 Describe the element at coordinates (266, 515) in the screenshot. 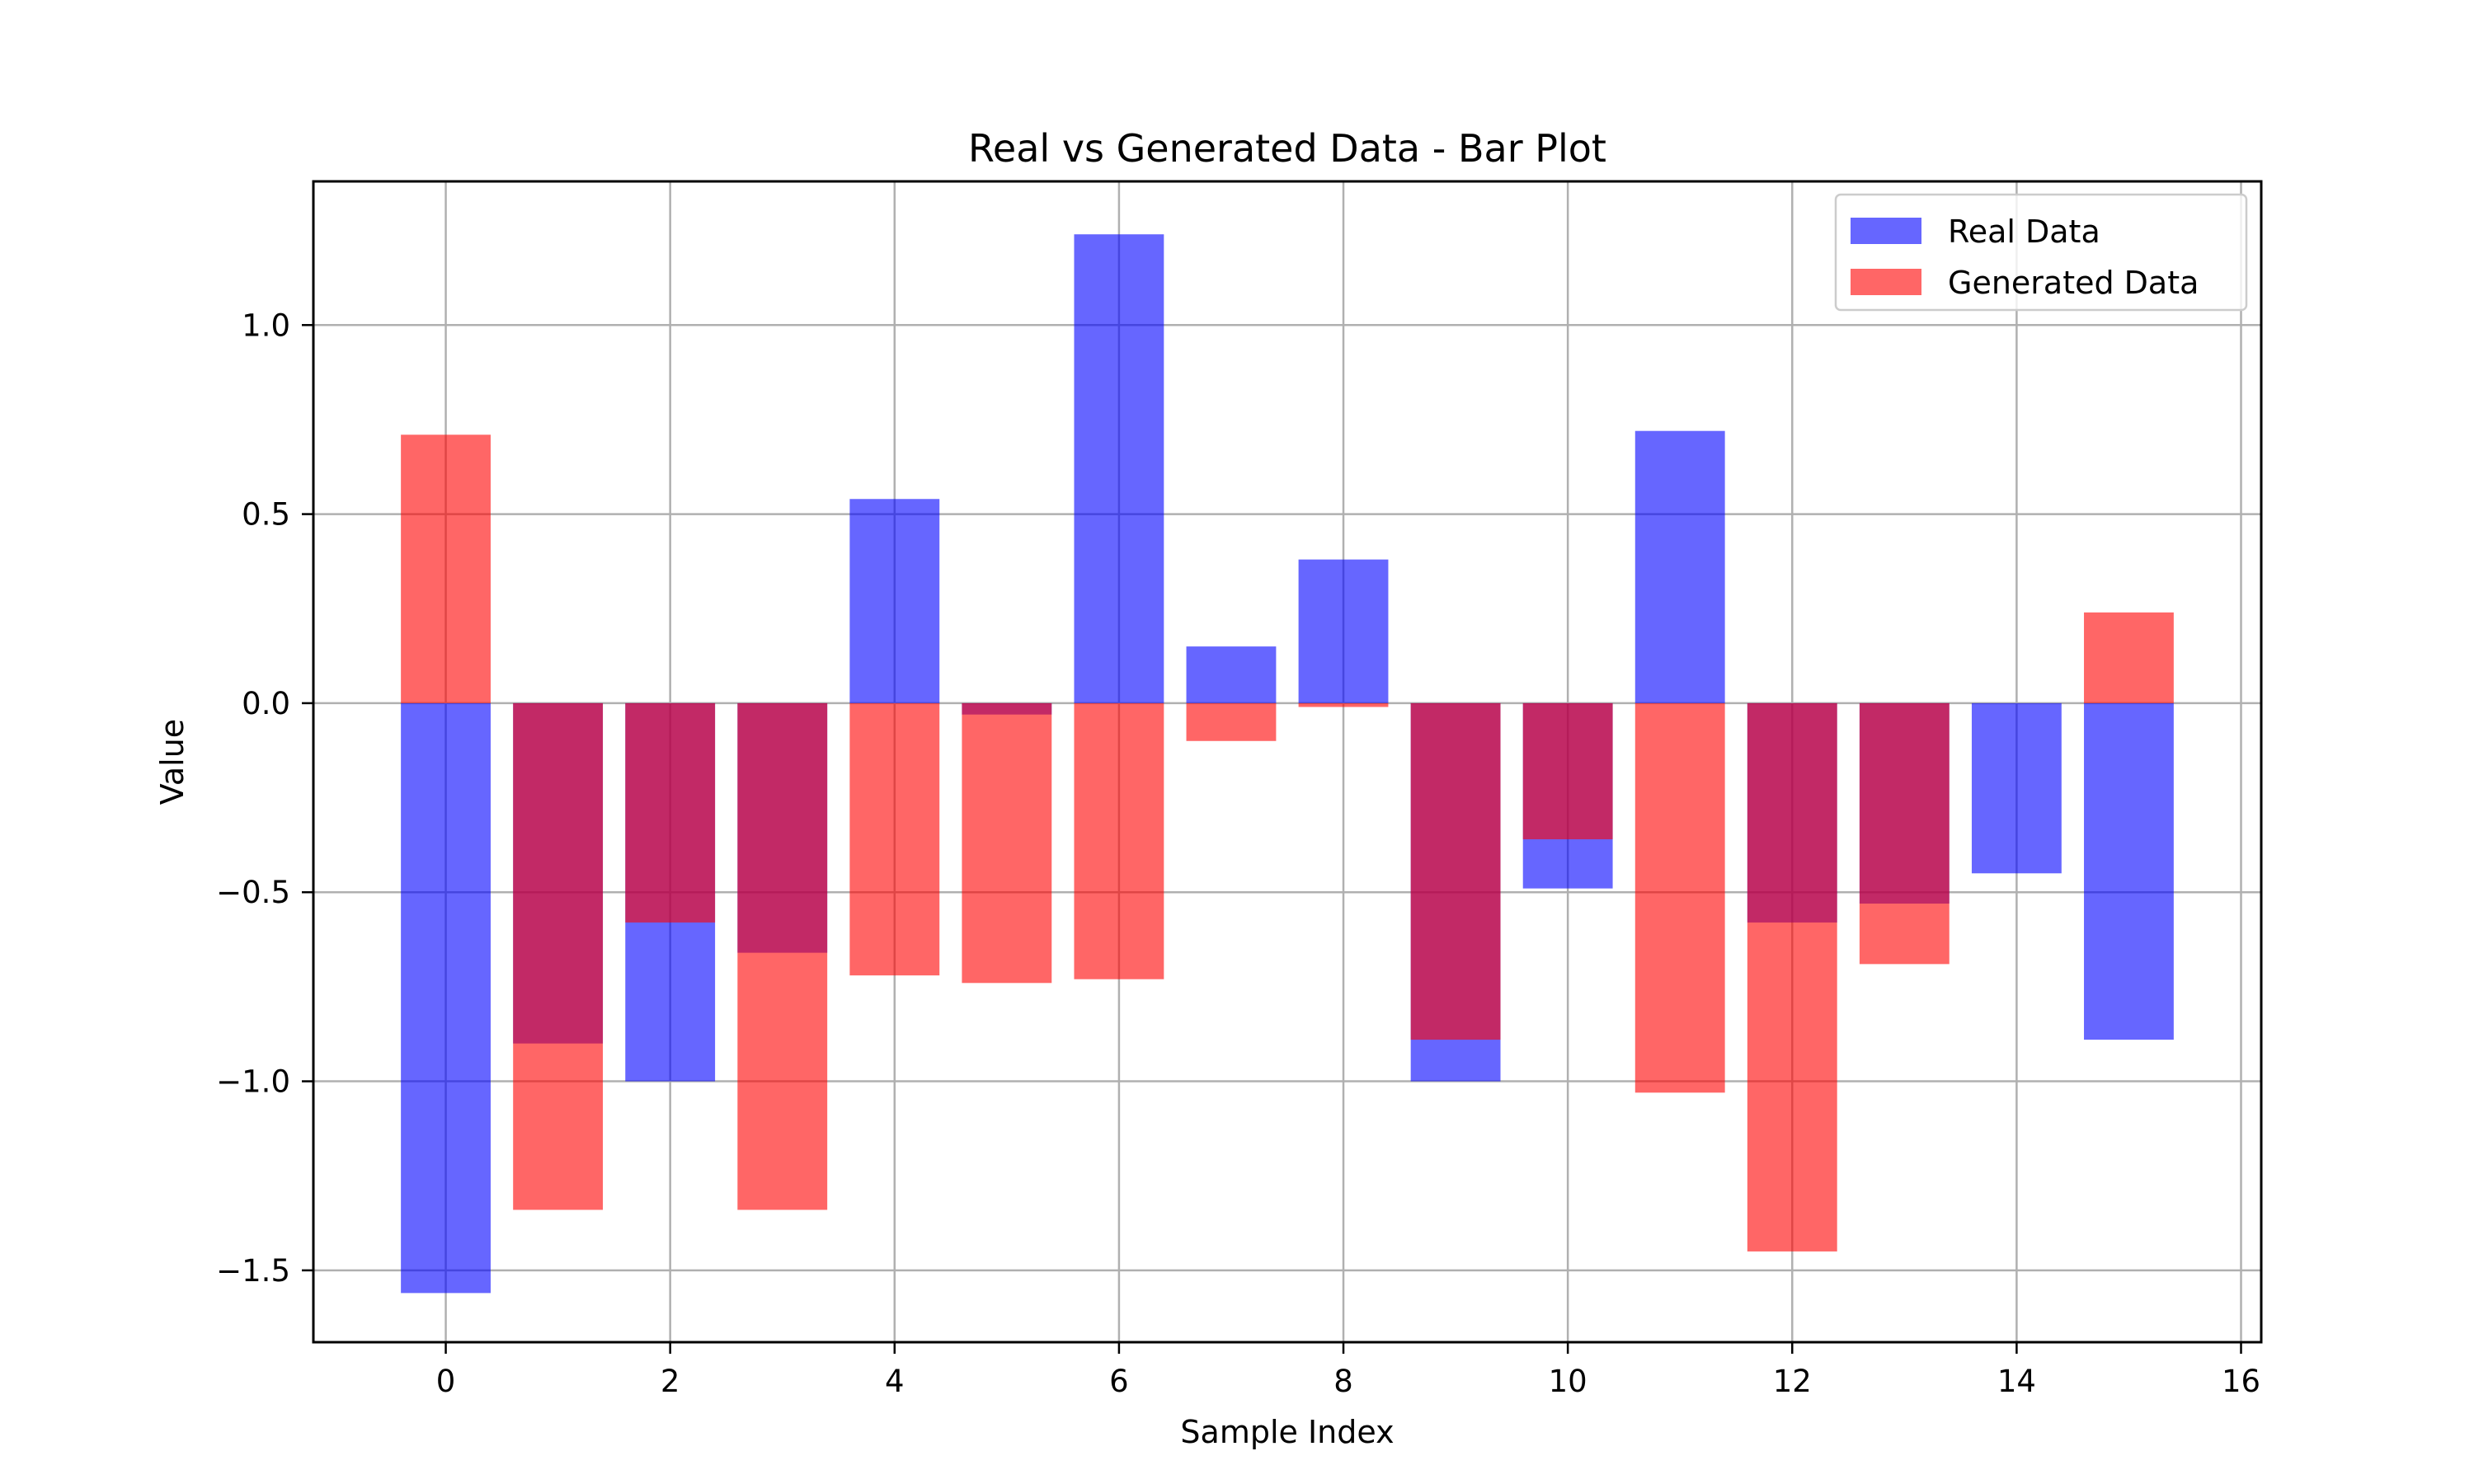

I see `y-tick-label: 0.5` at that location.